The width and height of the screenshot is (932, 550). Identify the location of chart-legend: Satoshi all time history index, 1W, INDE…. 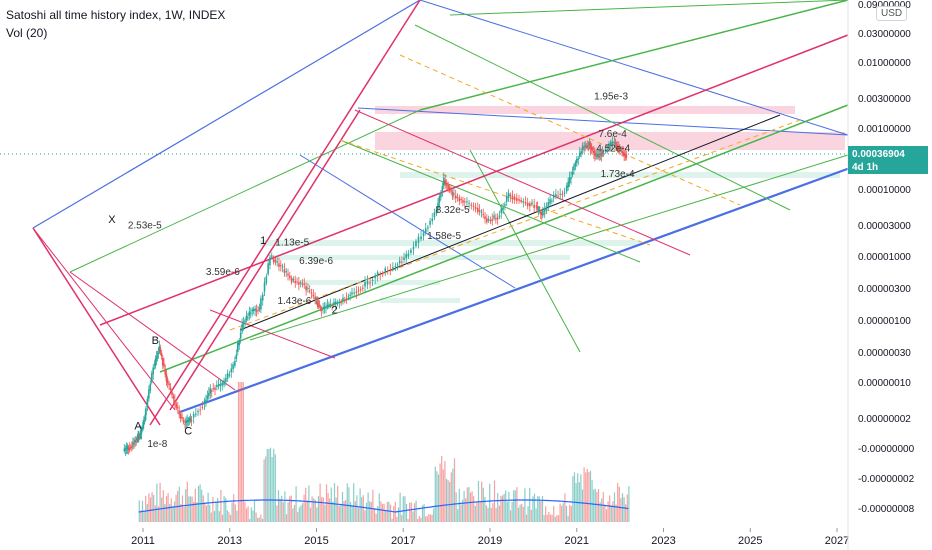
(115, 24).